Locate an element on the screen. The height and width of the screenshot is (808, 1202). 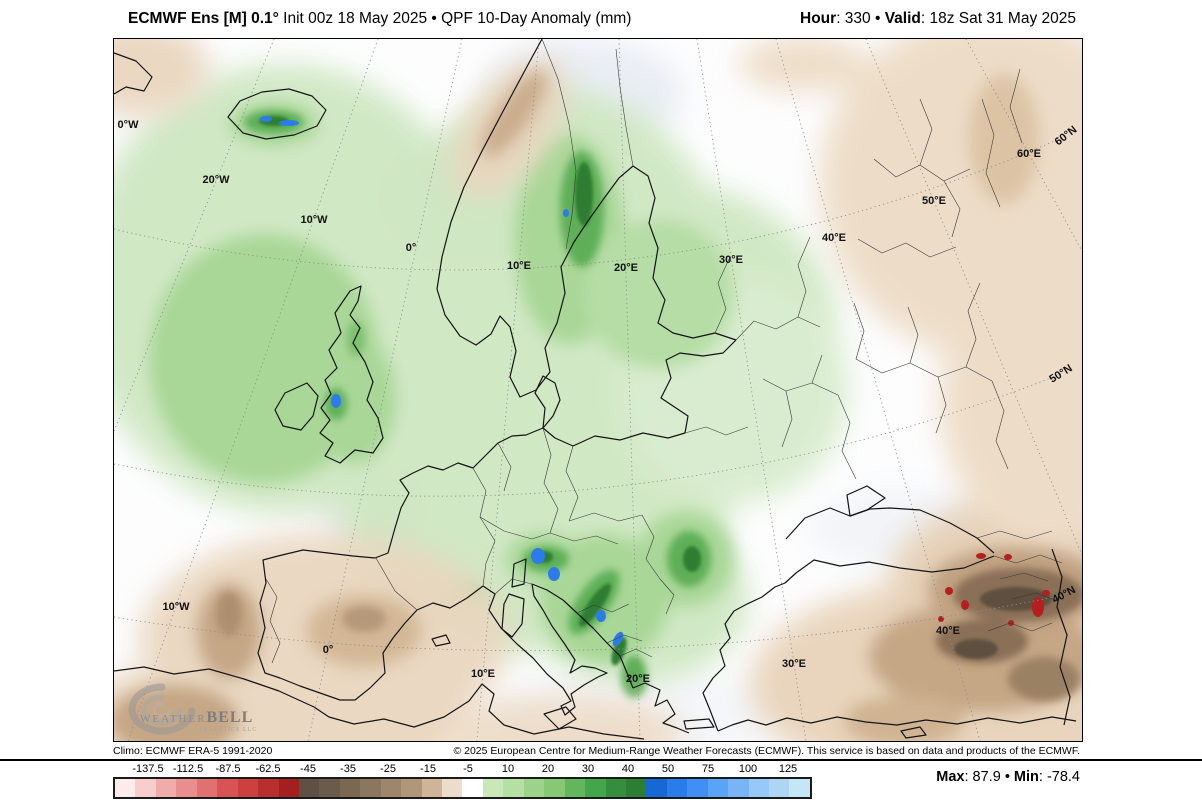
colorbar-tick-label: 20 is located at coordinates (548, 769).